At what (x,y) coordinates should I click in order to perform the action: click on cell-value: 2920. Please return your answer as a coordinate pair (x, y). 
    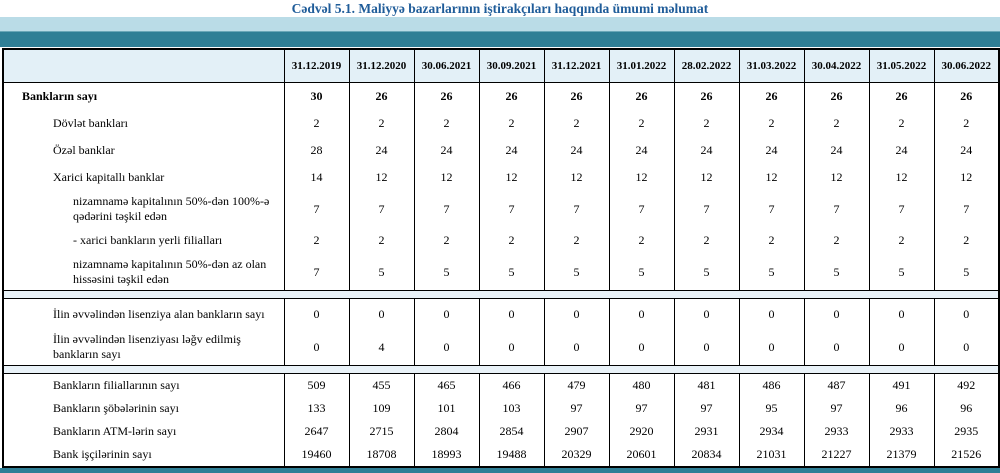
    Looking at the image, I should click on (641, 431).